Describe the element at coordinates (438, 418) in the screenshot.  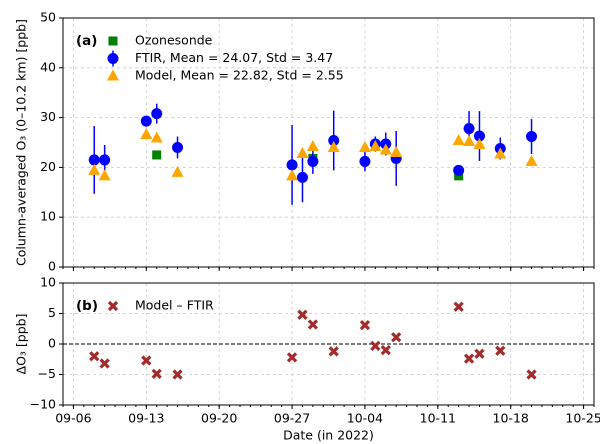
I see `x-tick-label: 10-11` at that location.